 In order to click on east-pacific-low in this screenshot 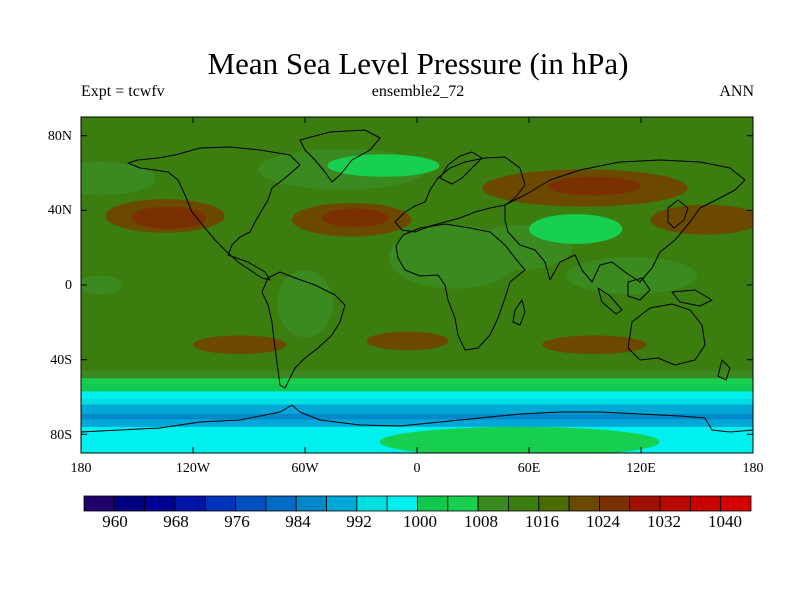, I will do `click(102, 285)`.